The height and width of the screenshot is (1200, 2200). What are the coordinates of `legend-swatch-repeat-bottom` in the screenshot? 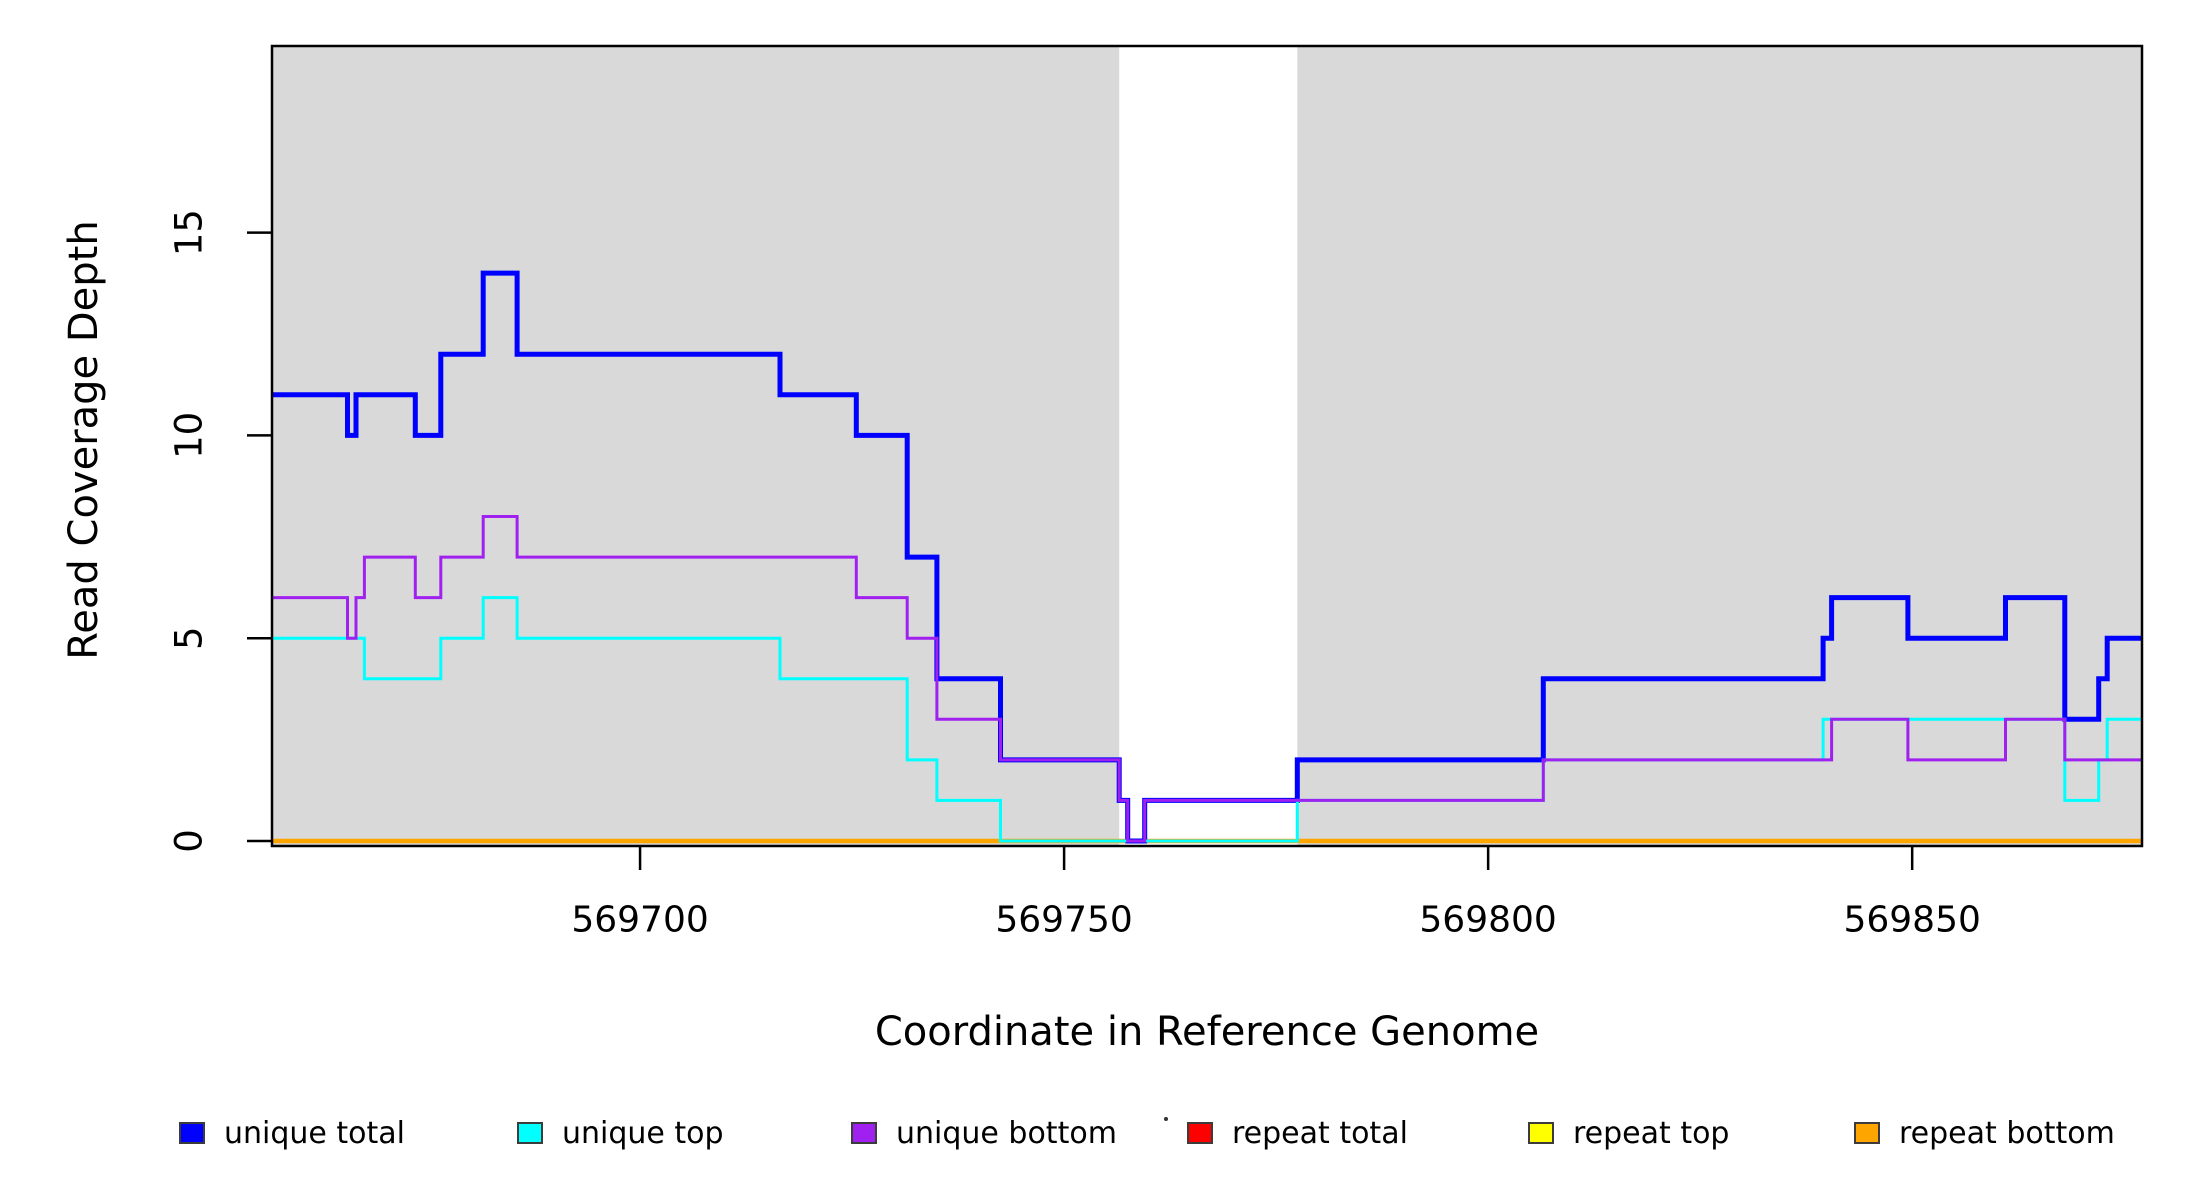 It's located at (1867, 1133).